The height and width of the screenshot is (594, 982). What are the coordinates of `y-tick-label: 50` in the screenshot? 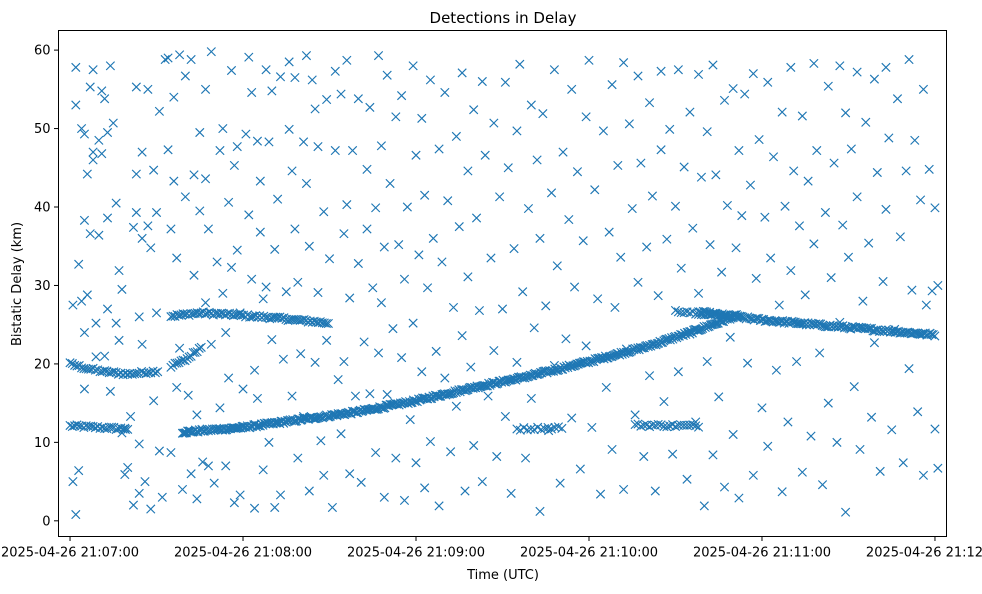 It's located at (42, 129).